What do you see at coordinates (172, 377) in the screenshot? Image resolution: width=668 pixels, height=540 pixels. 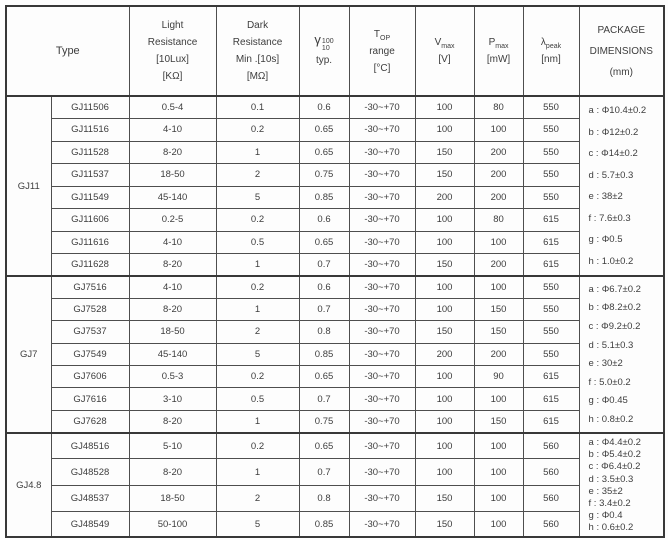 I see `cell-light: 0.5-3` at bounding box center [172, 377].